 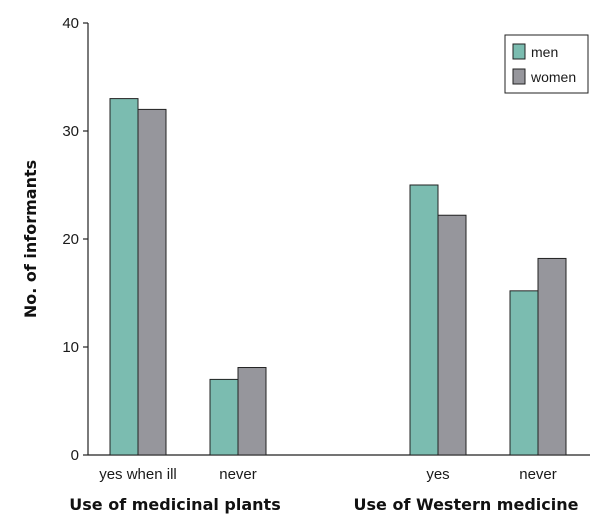 I want to click on y-axis-title: No. of informants, so click(x=30, y=239).